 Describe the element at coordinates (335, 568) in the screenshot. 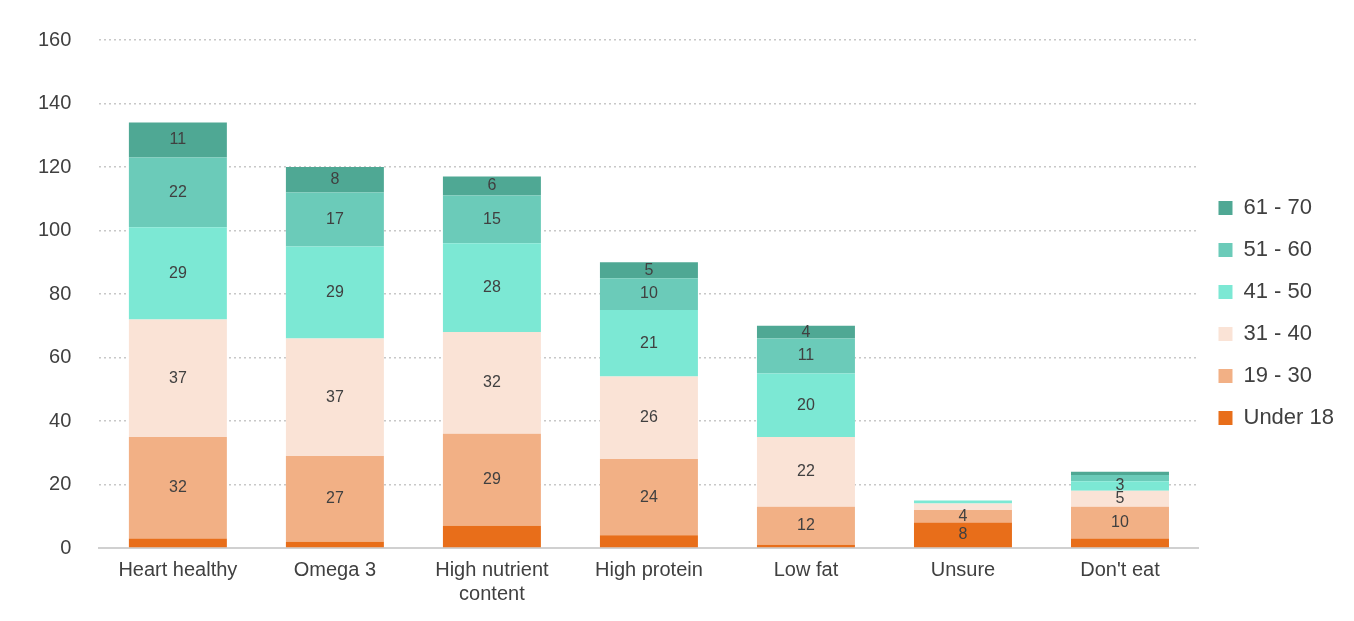

I see `x-tick-label: Omega 3` at that location.